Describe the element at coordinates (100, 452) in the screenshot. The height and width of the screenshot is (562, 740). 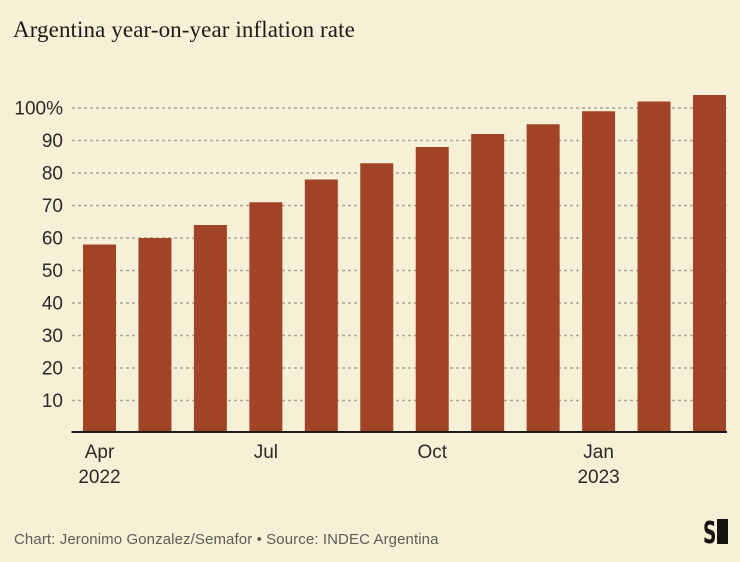
I see `x-tick-month-apr: Apr` at that location.